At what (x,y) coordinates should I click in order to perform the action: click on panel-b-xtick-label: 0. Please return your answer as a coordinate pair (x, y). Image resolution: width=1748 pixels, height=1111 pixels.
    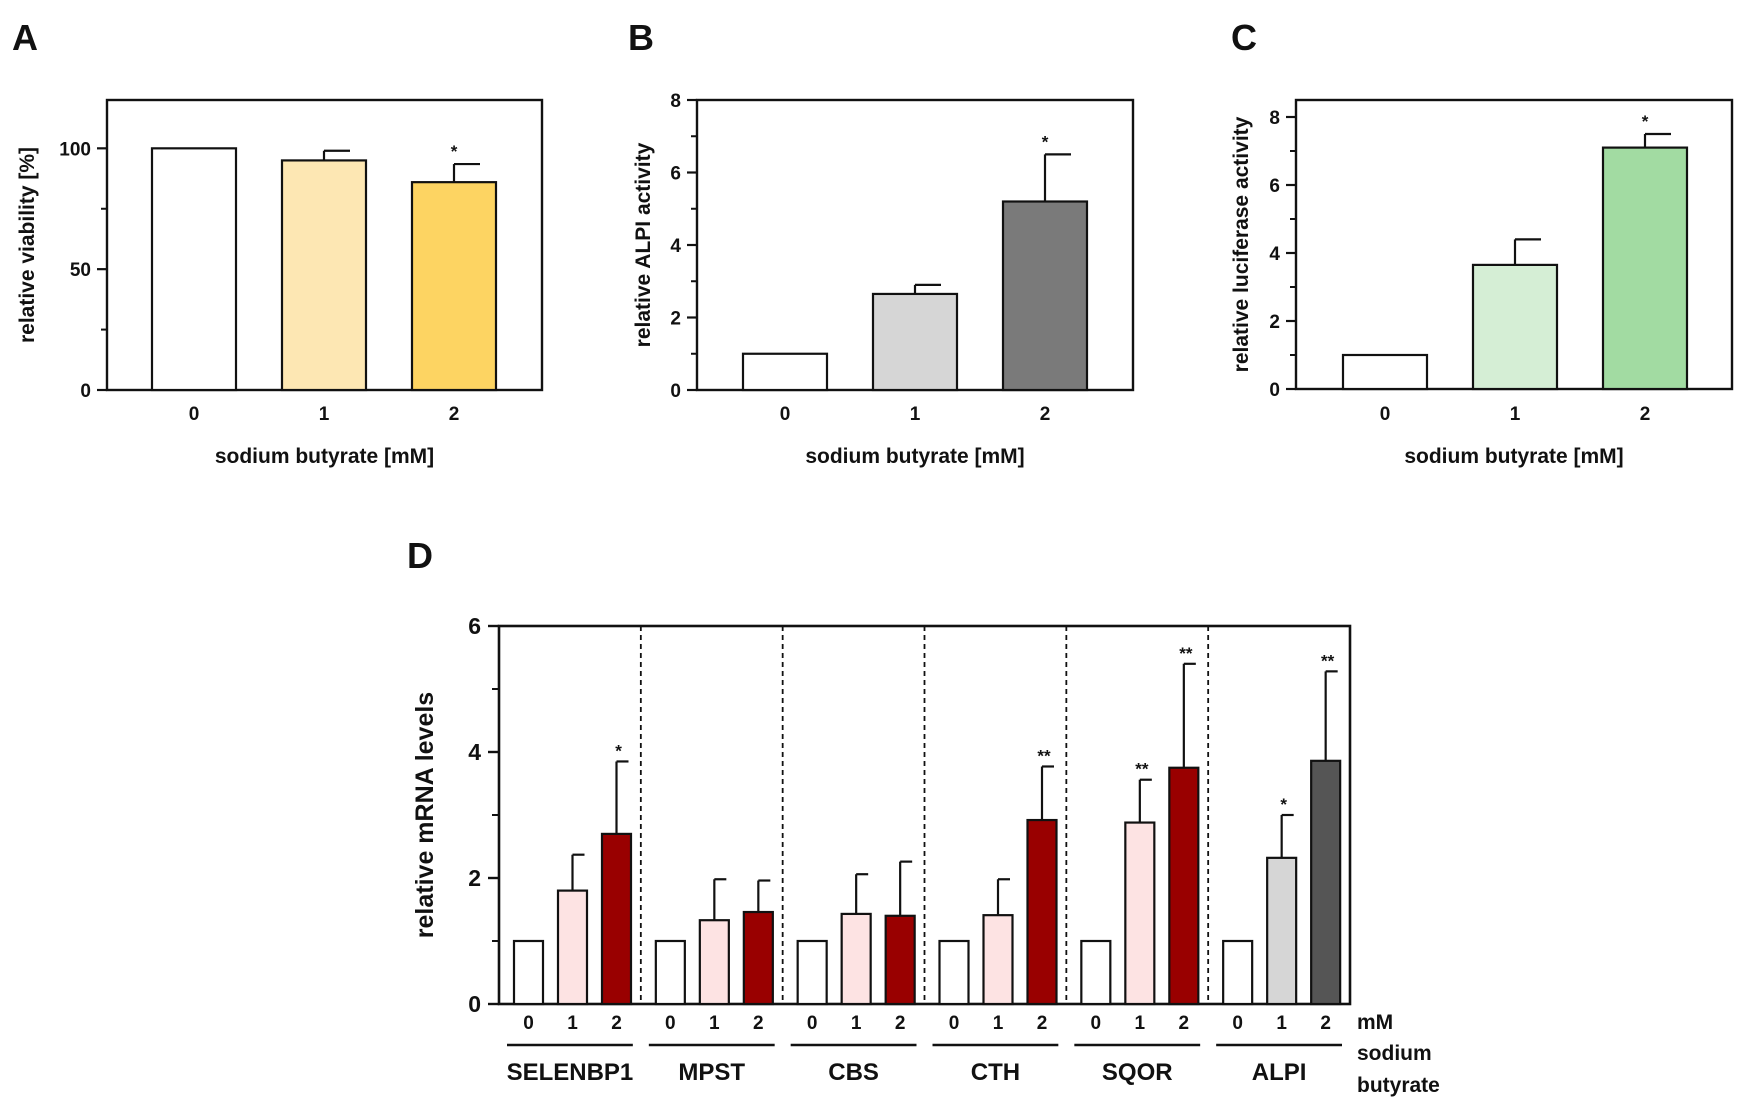
    Looking at the image, I should click on (785, 414).